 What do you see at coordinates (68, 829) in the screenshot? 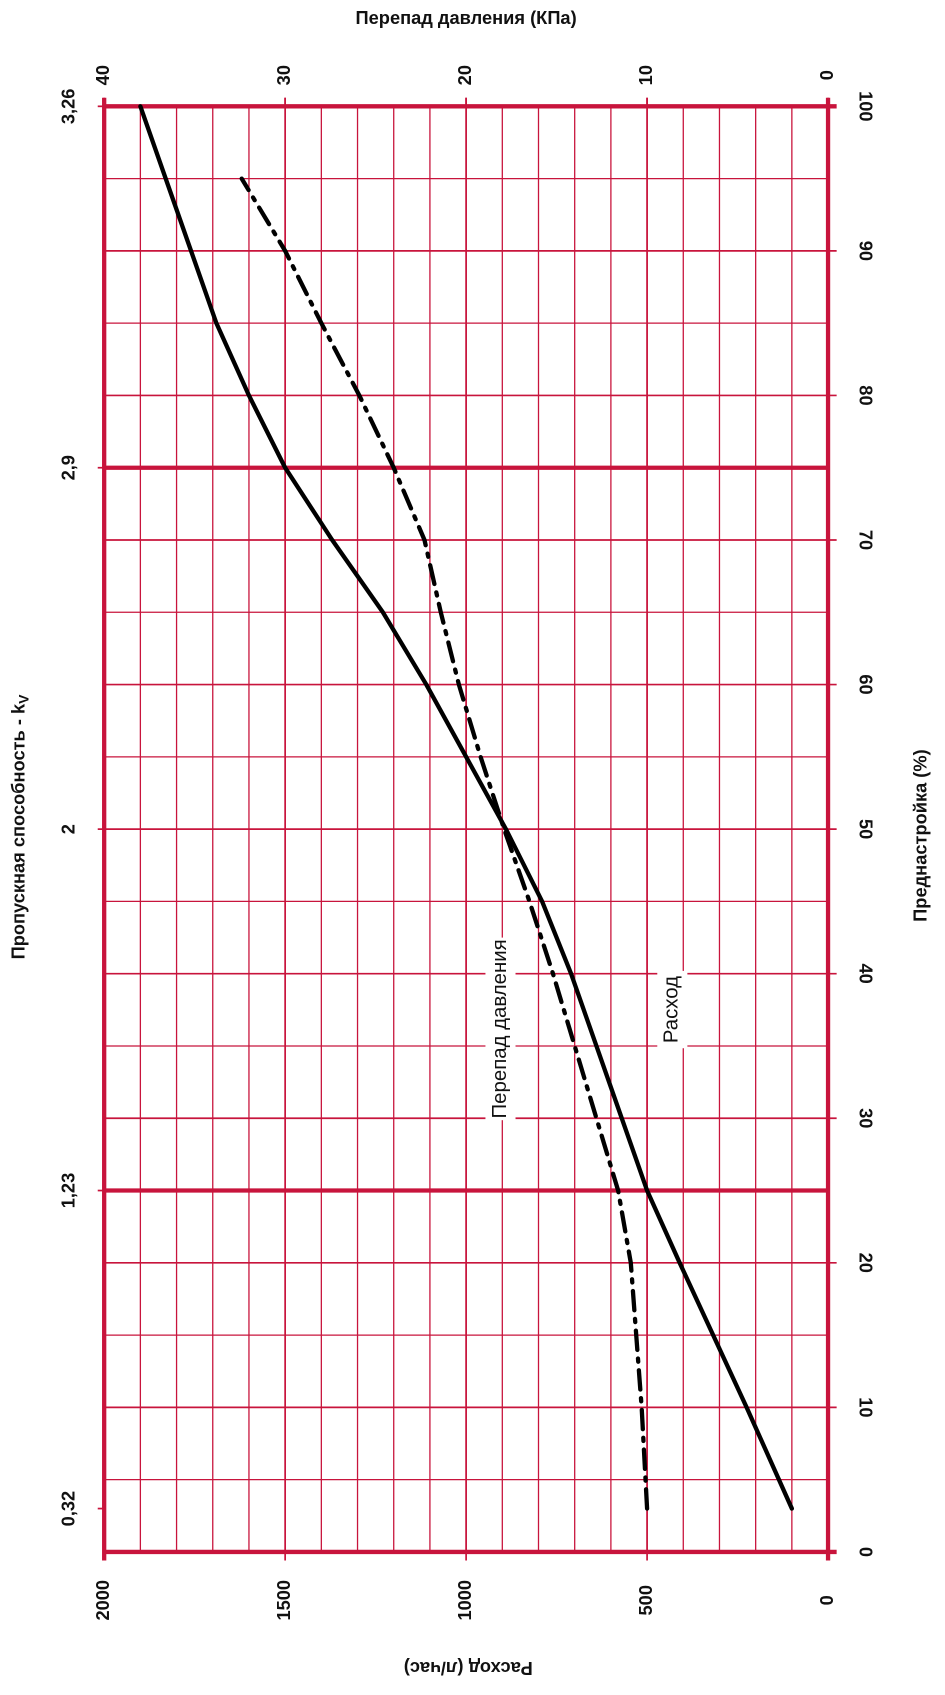
I see `kv-tick-label: 2` at bounding box center [68, 829].